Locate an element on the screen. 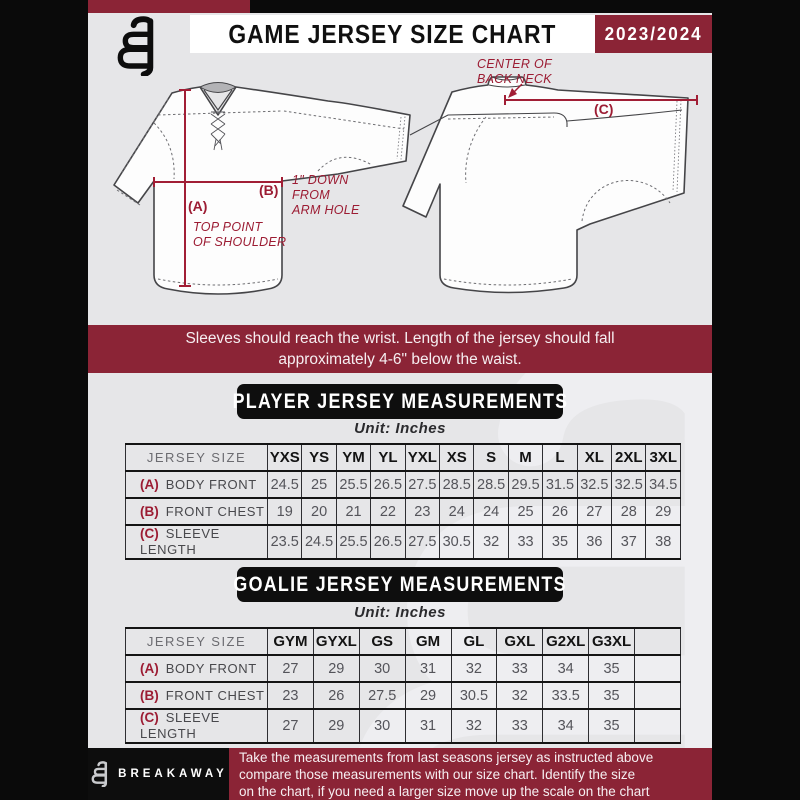 Image resolution: width=800 pixels, height=800 pixels. size-column-header: YL is located at coordinates (388, 457).